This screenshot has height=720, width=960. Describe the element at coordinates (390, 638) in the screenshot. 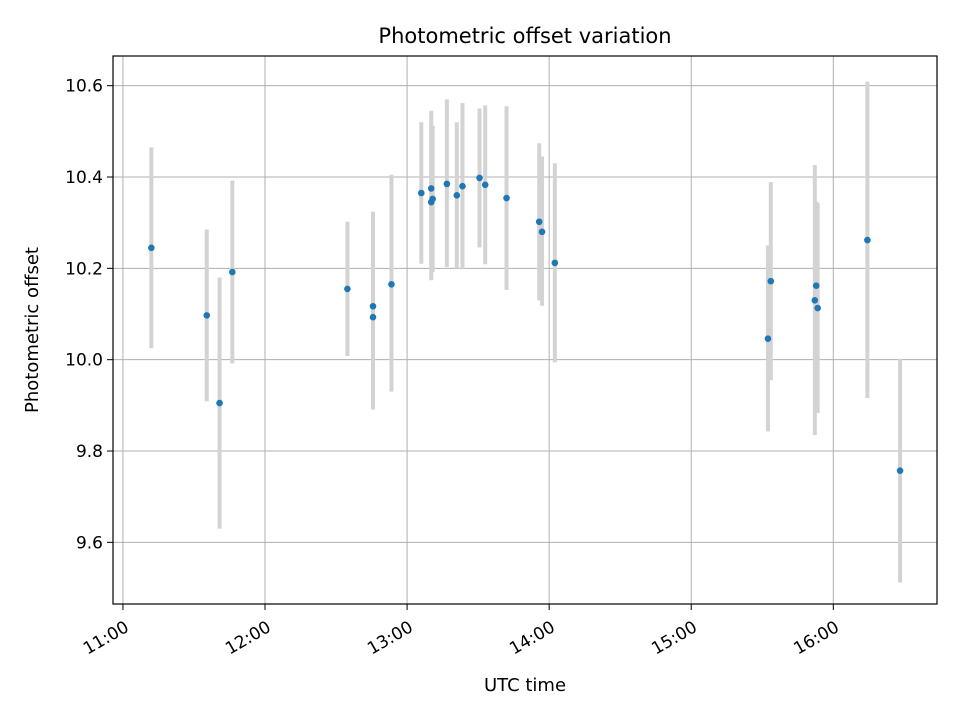

I see `x-tick-label: 13:00` at that location.